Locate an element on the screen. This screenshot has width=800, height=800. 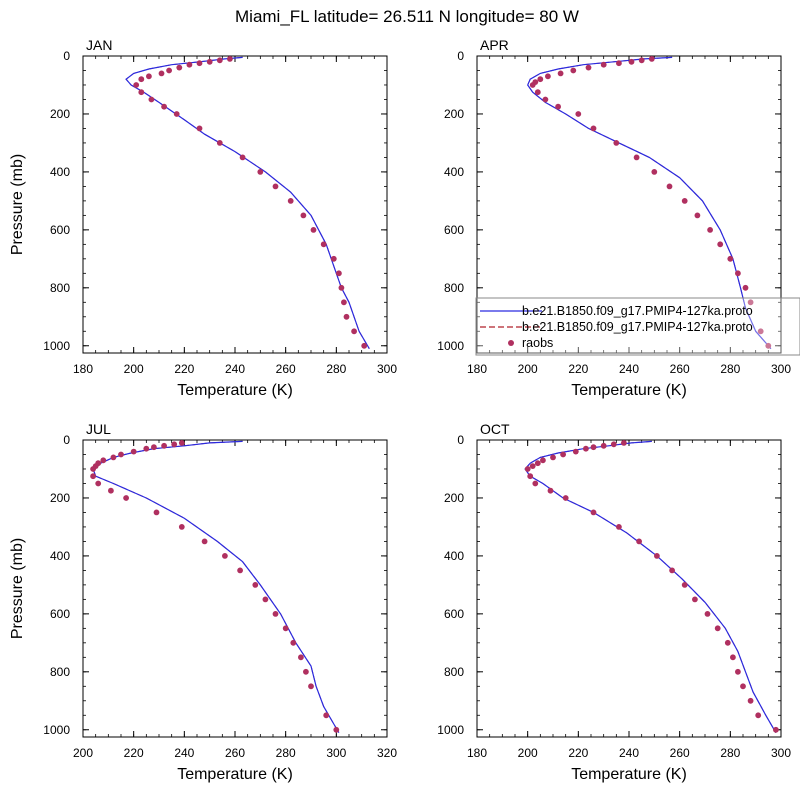
y-tick-label: 600 is located at coordinates (454, 614).